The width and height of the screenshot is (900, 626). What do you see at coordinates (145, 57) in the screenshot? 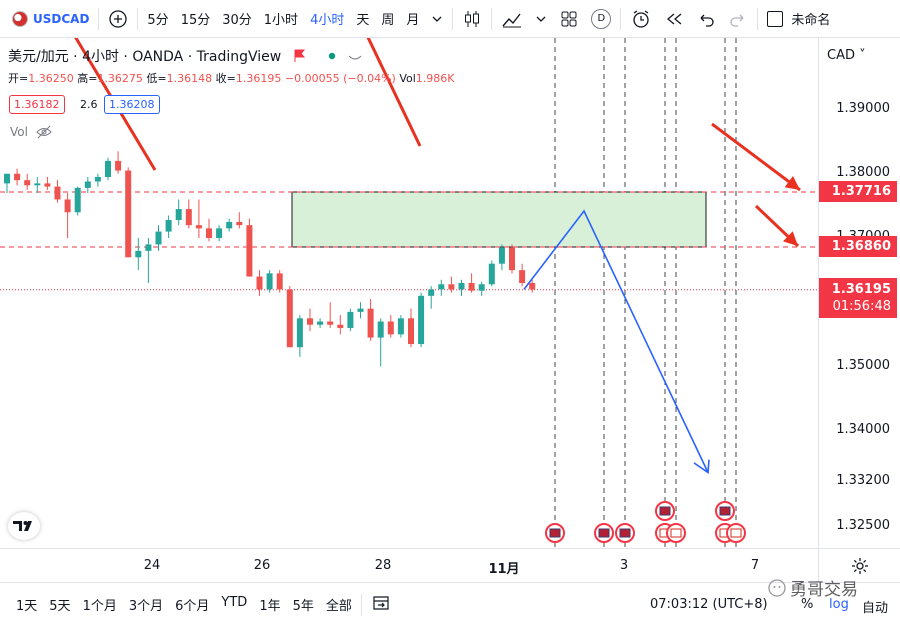
I see `chart-title: 美元/加元 · 4小时 · OANDA · TradingView` at bounding box center [145, 57].